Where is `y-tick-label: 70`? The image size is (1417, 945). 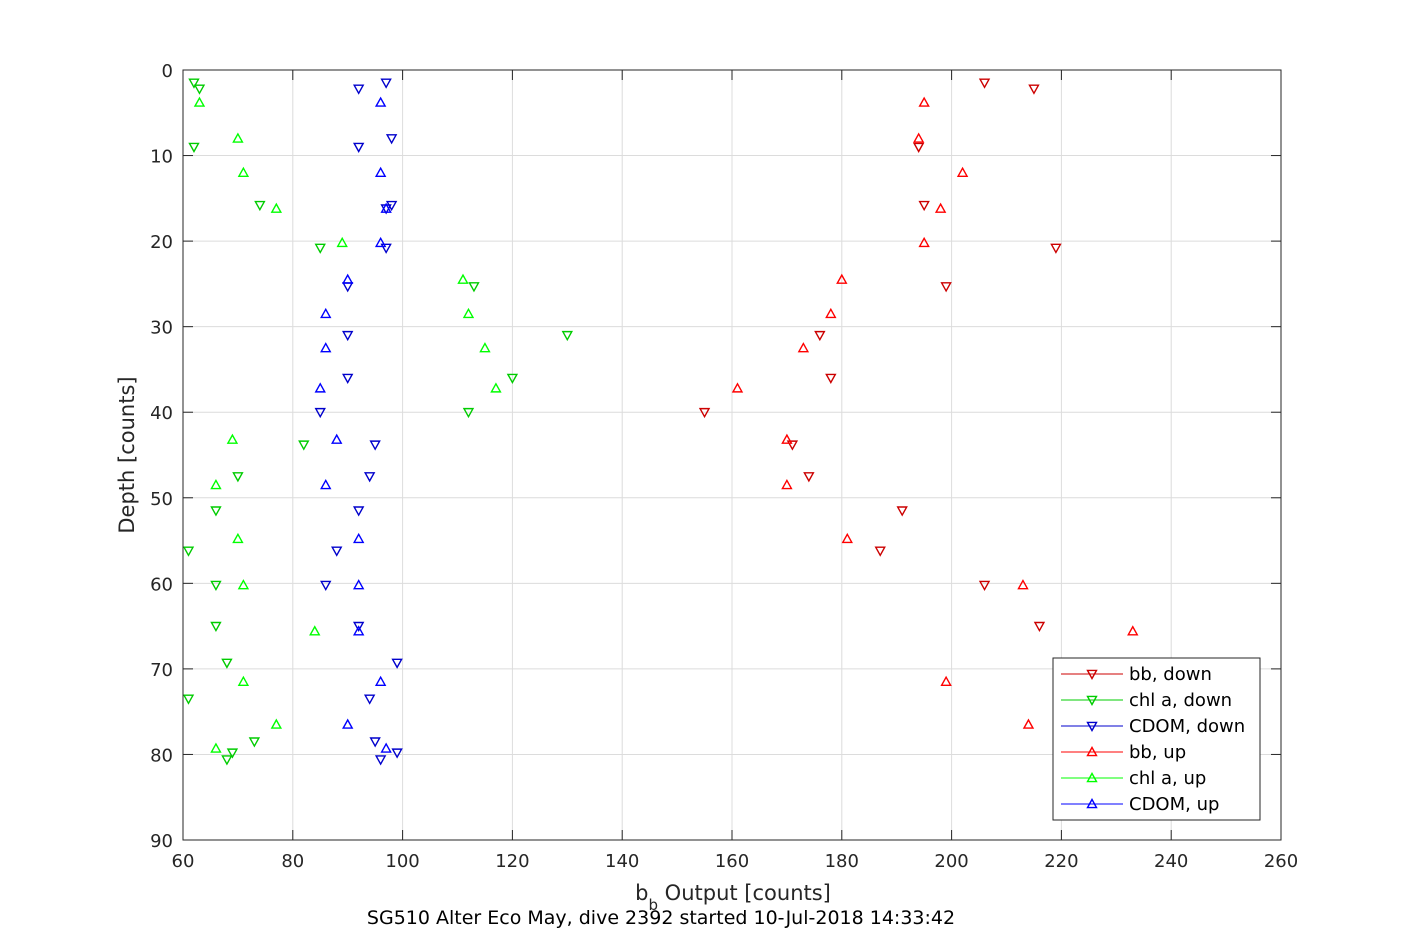 y-tick-label: 70 is located at coordinates (161, 670).